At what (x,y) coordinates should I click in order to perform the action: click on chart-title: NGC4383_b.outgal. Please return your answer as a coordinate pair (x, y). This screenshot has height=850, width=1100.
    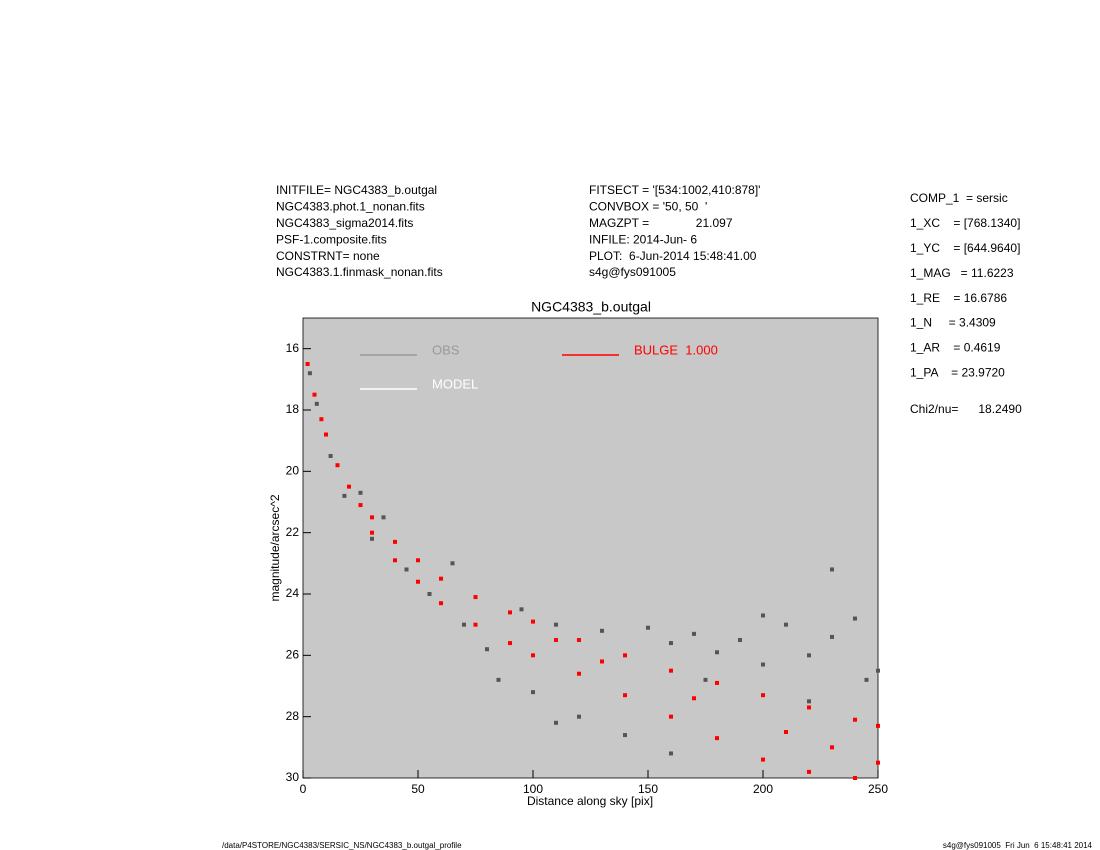
    Looking at the image, I should click on (591, 307).